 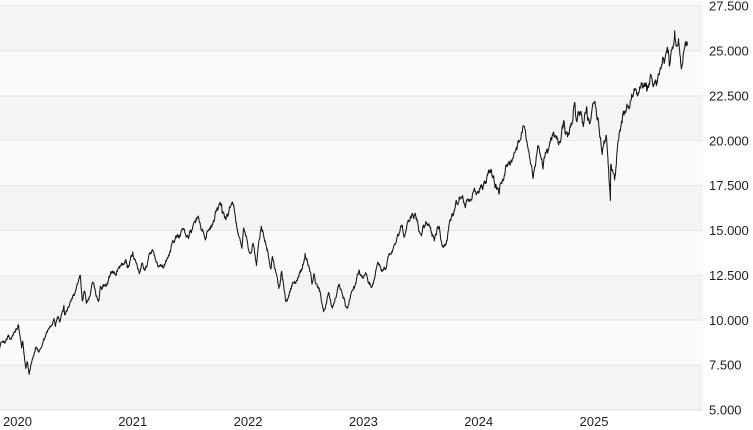 What do you see at coordinates (305, 421) in the screenshot?
I see `x-axis-labels: 2020 2021 2022 2023 2024 2025` at bounding box center [305, 421].